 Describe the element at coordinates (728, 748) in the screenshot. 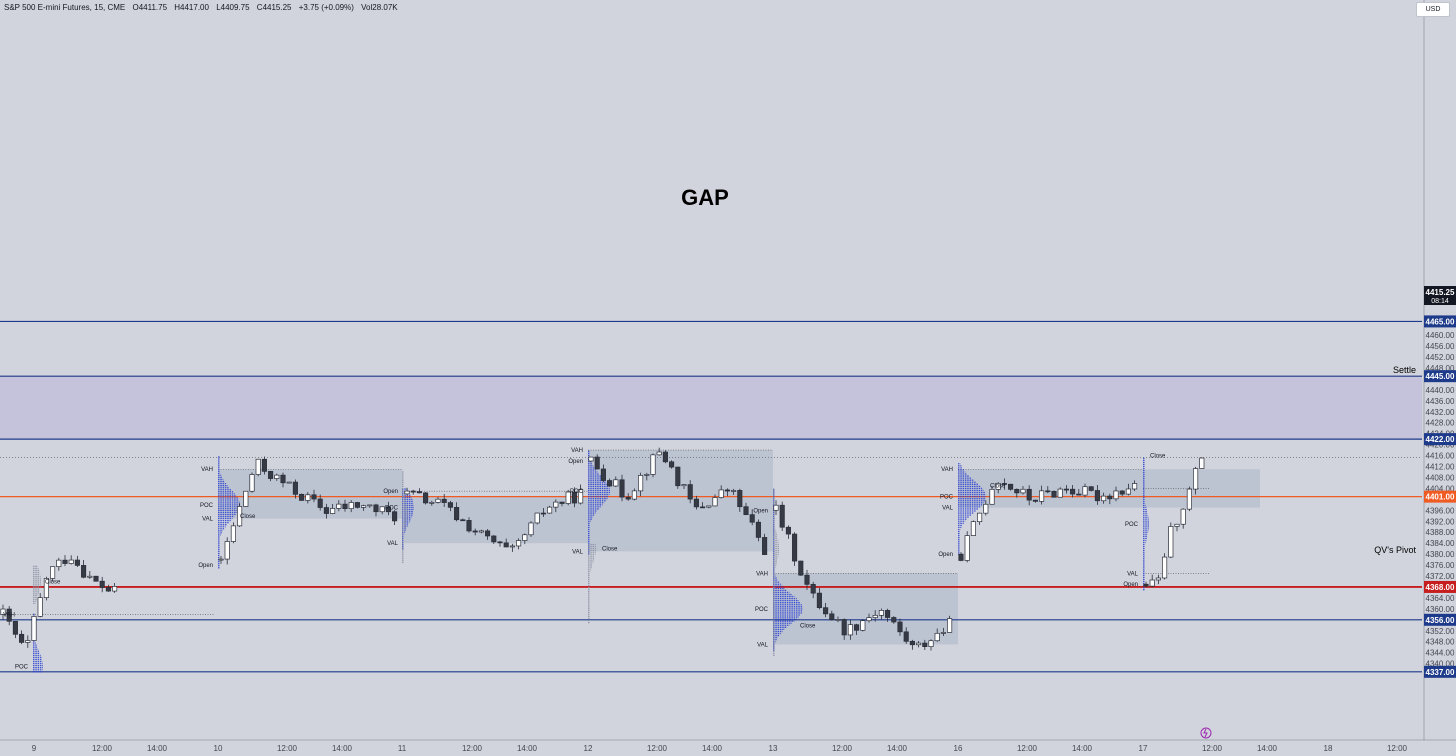

I see `time-axis` at that location.